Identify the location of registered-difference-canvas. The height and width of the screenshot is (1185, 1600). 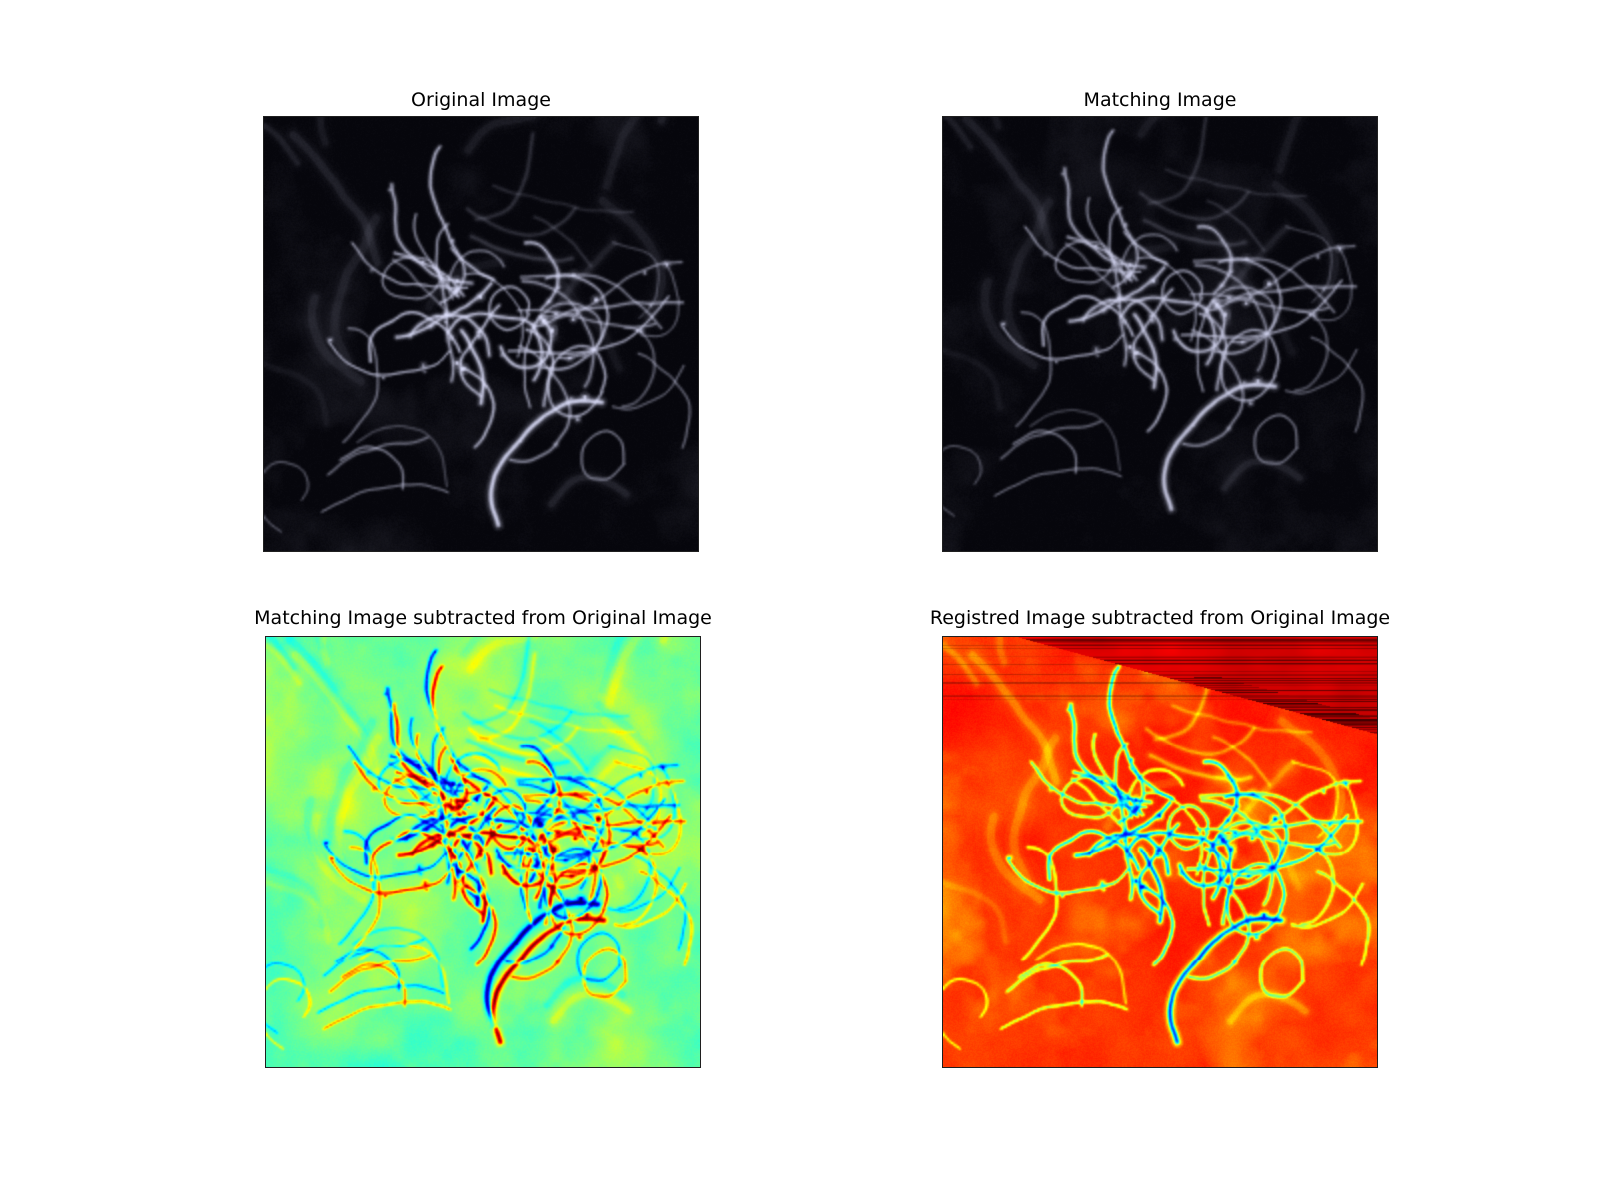
(1160, 852).